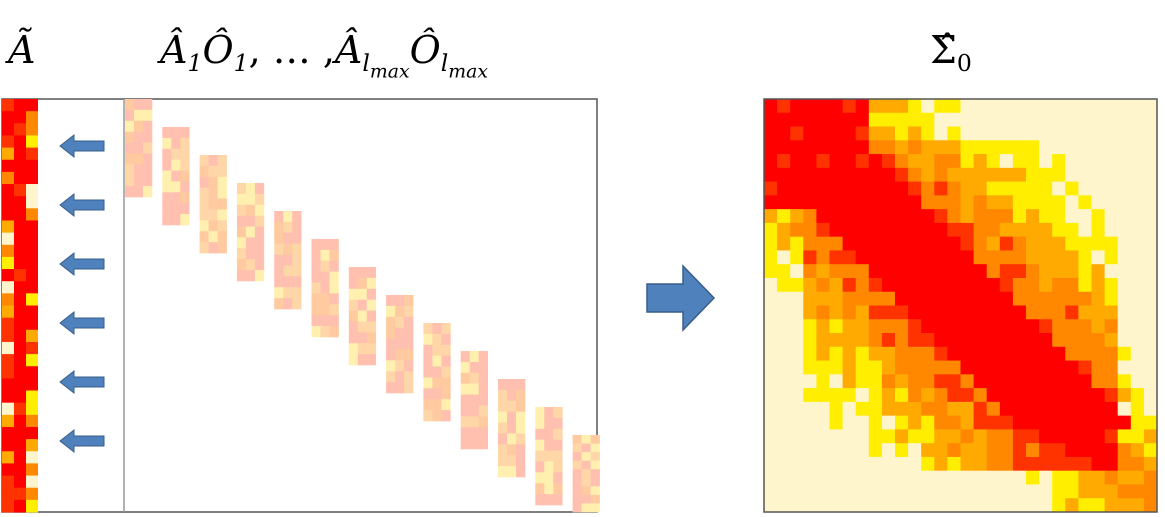  I want to click on a-tilde-strip, so click(20, 306).